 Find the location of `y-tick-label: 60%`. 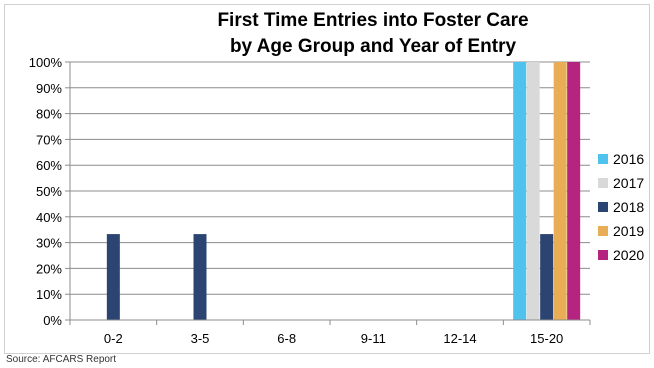

y-tick-label: 60% is located at coordinates (49, 165).